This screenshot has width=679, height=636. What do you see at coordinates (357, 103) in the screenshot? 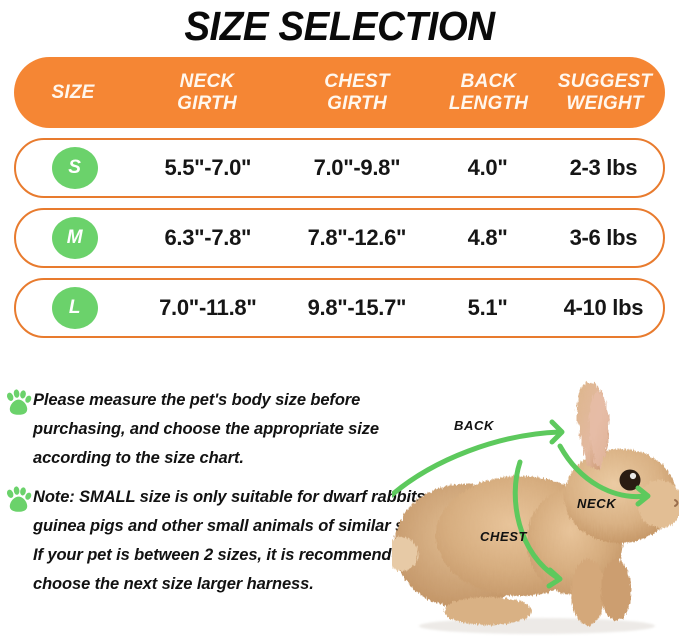
I see `column-header-chest-line2: GIRTH` at bounding box center [357, 103].